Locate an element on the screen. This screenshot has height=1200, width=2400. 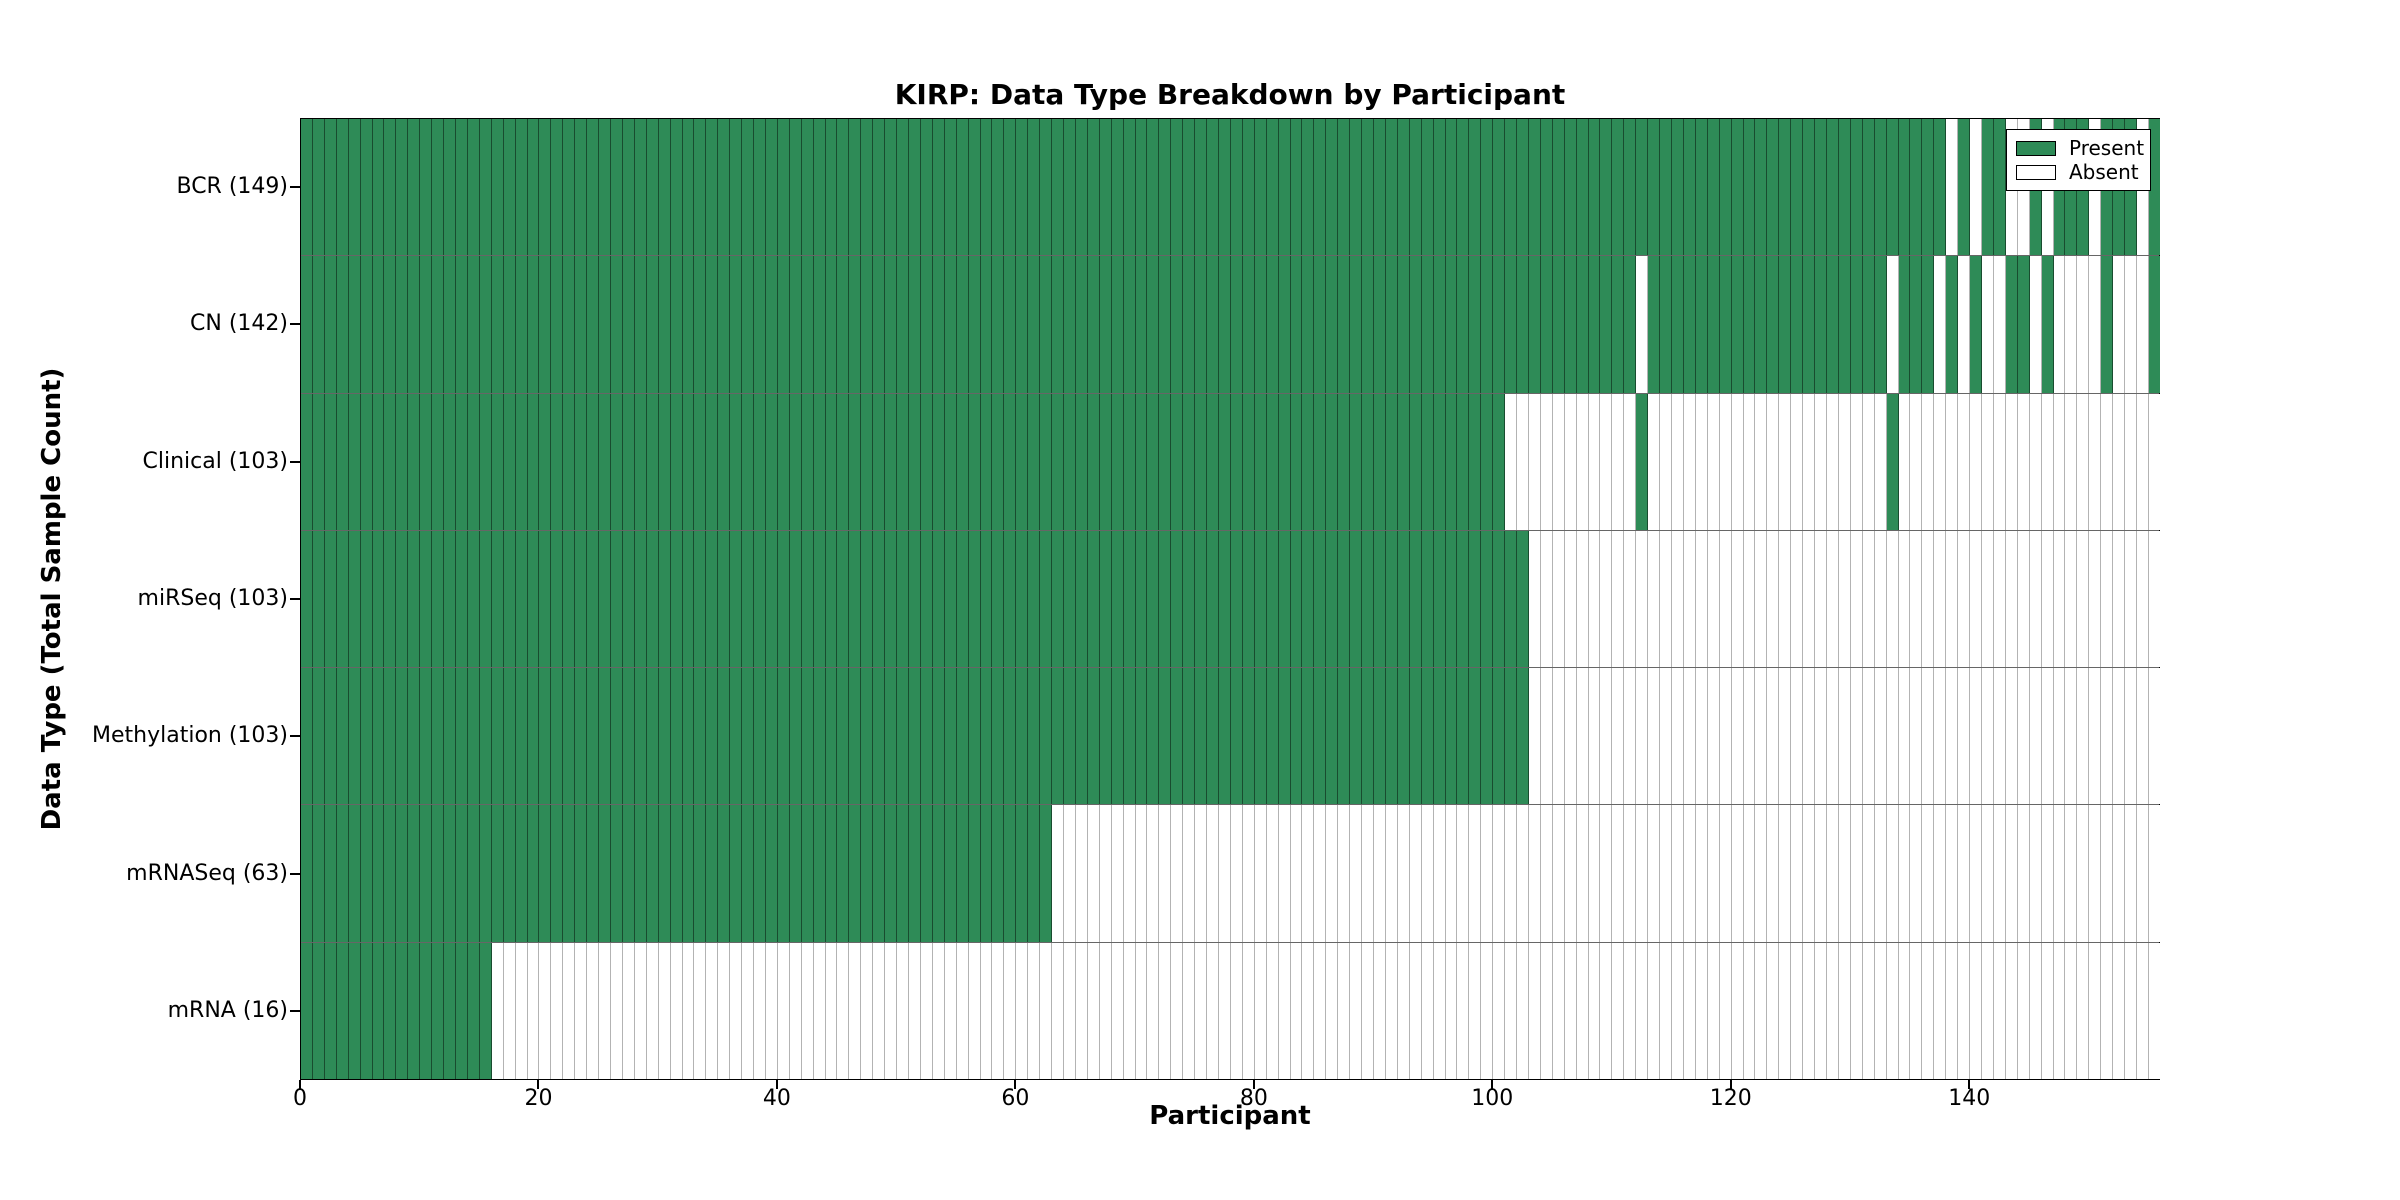
x-axis-label: Participant is located at coordinates (1230, 1116).